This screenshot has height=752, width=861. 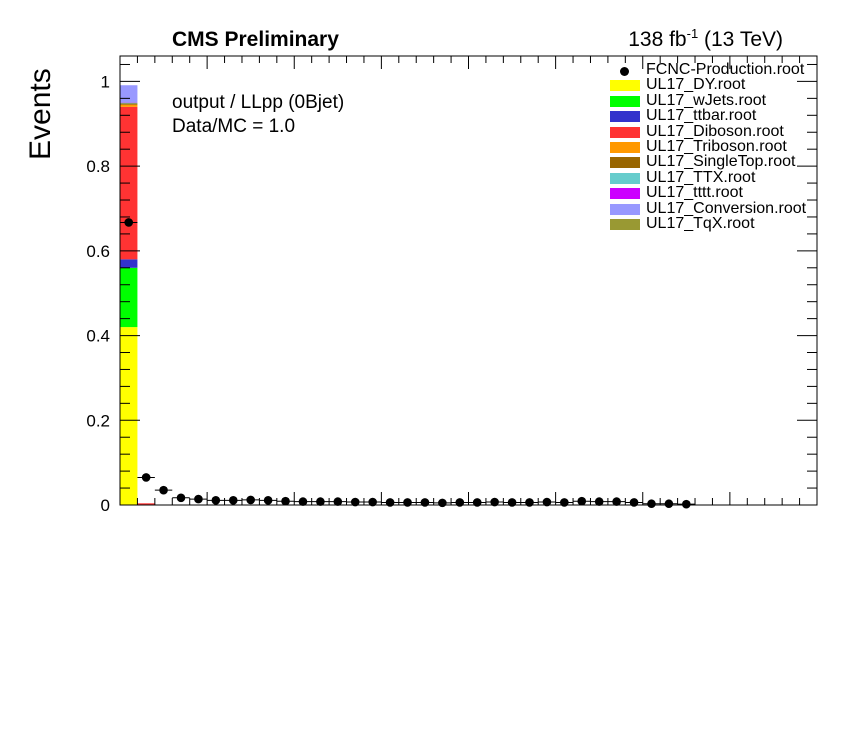 I want to click on legend-entry: UL17_tttt.root, so click(x=730, y=193).